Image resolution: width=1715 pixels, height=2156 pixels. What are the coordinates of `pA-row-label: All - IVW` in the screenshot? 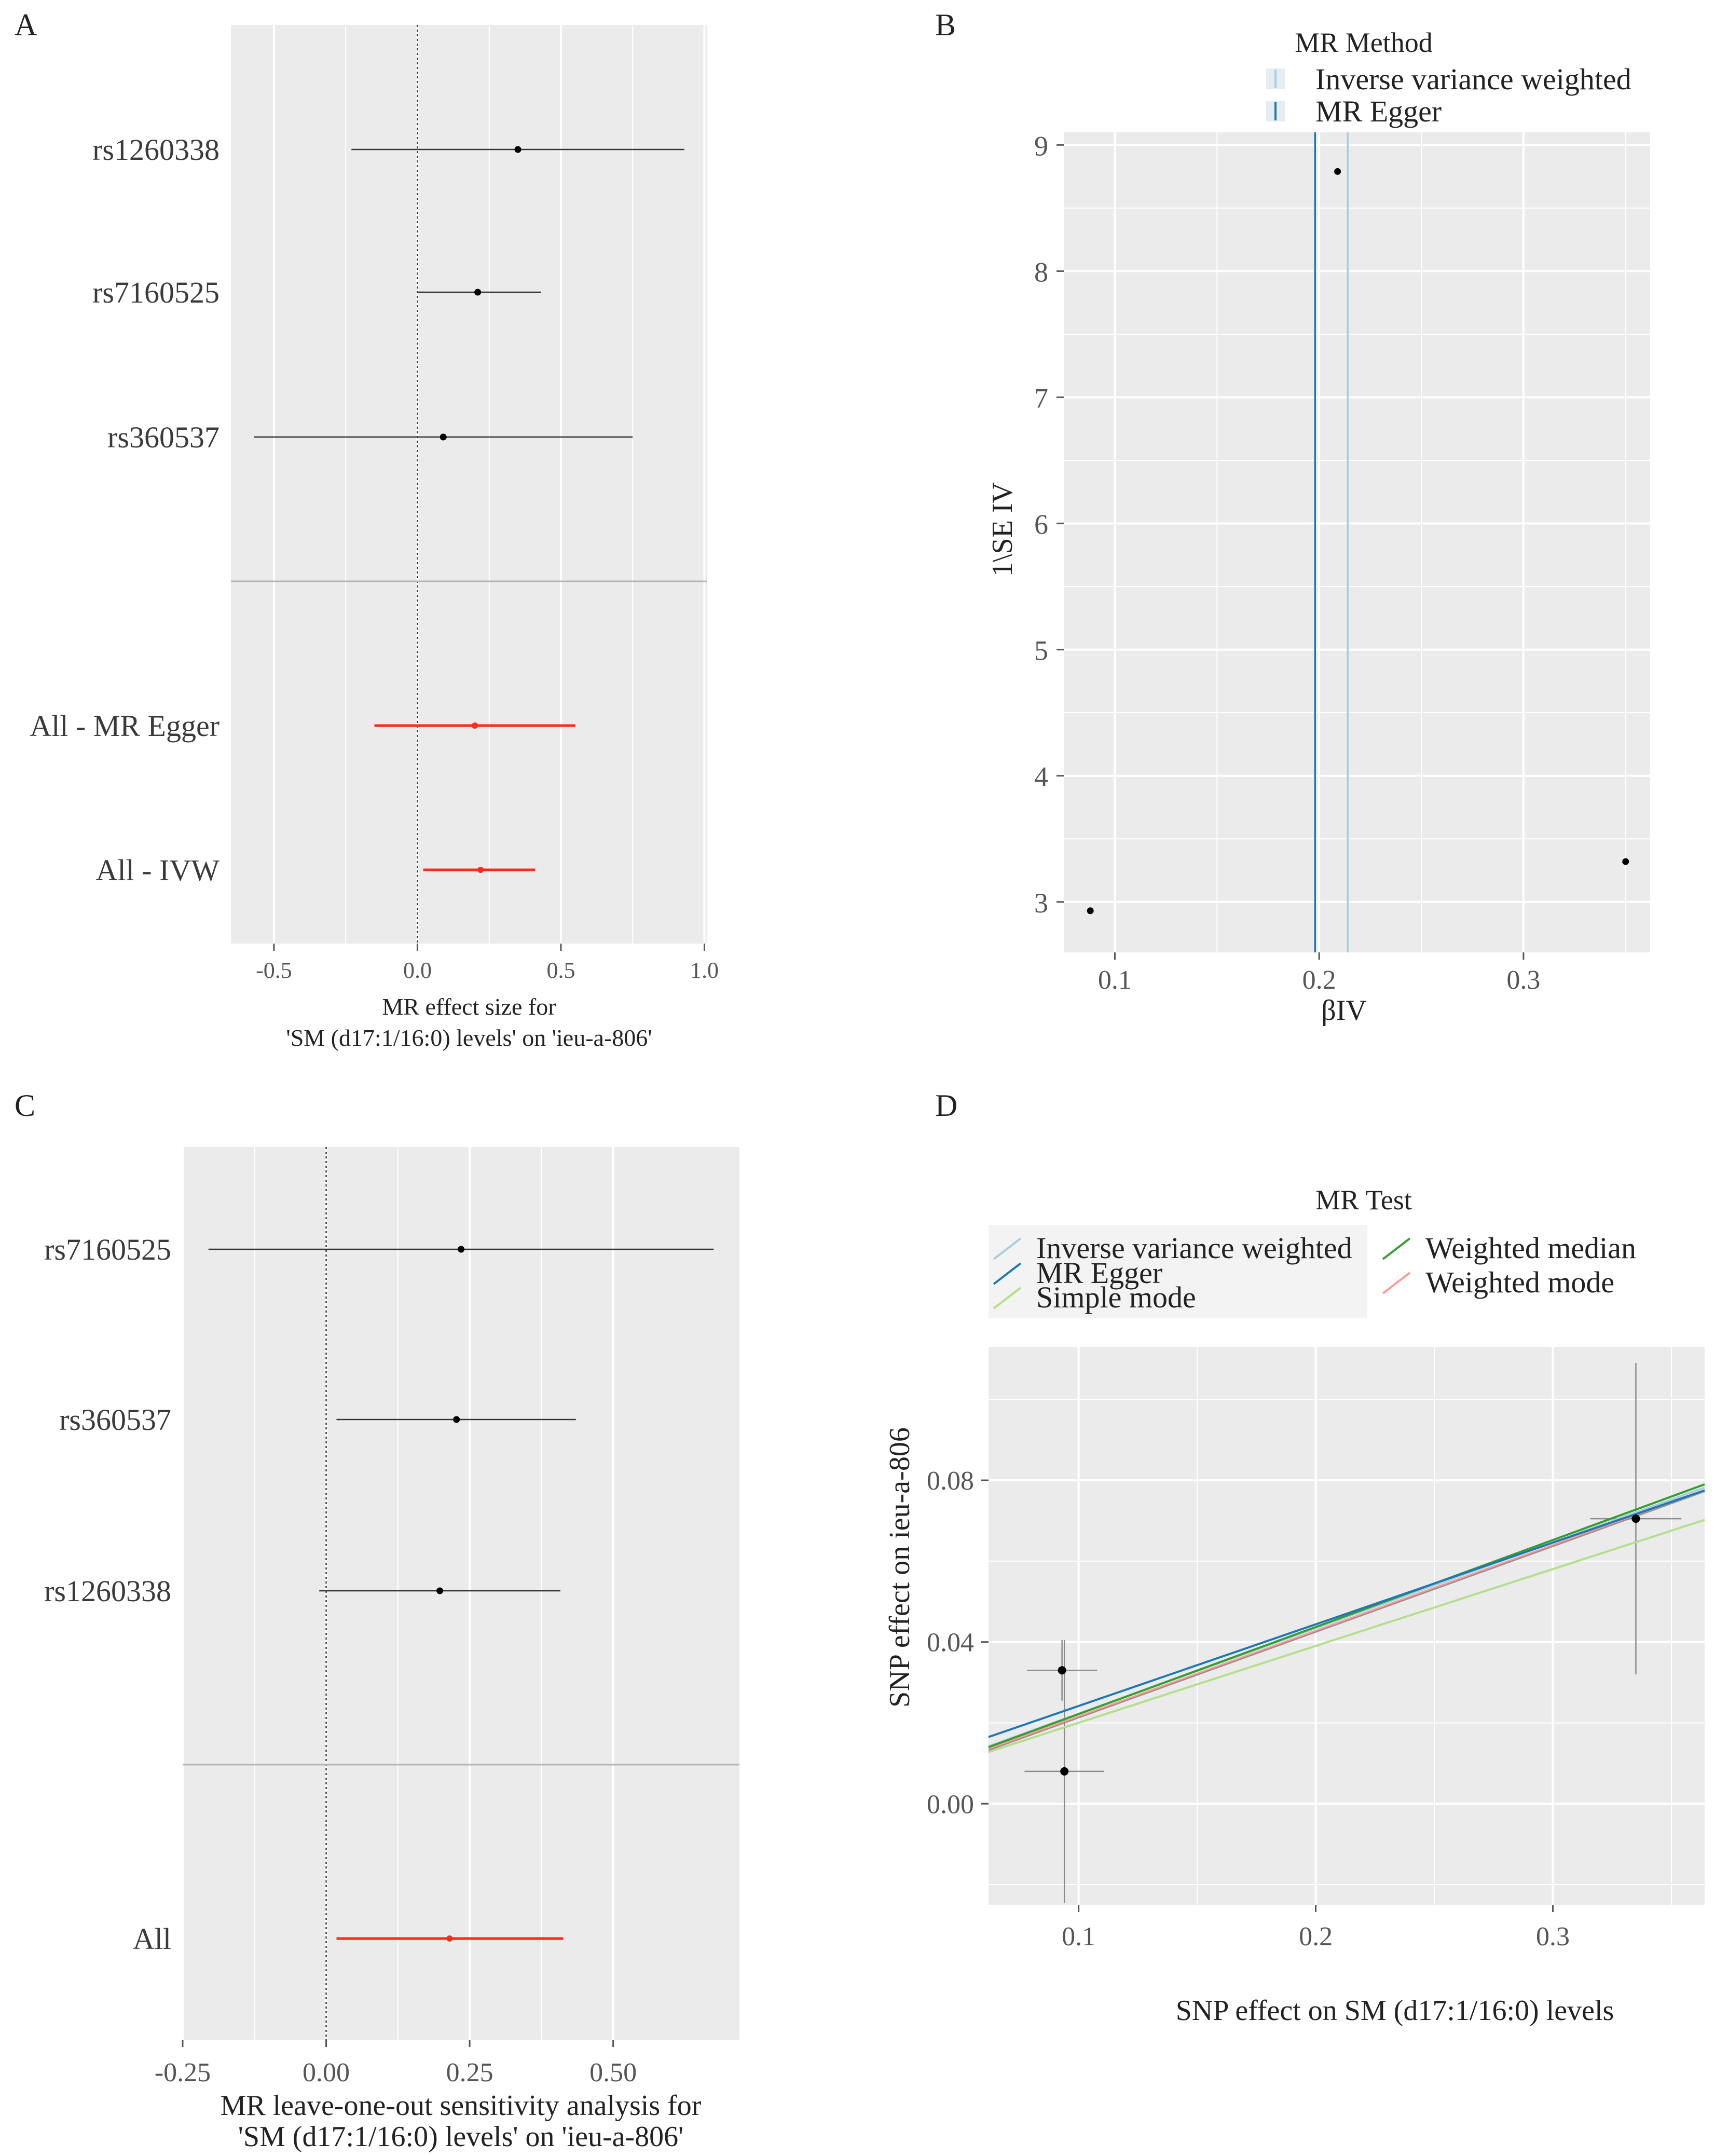 It's located at (158, 870).